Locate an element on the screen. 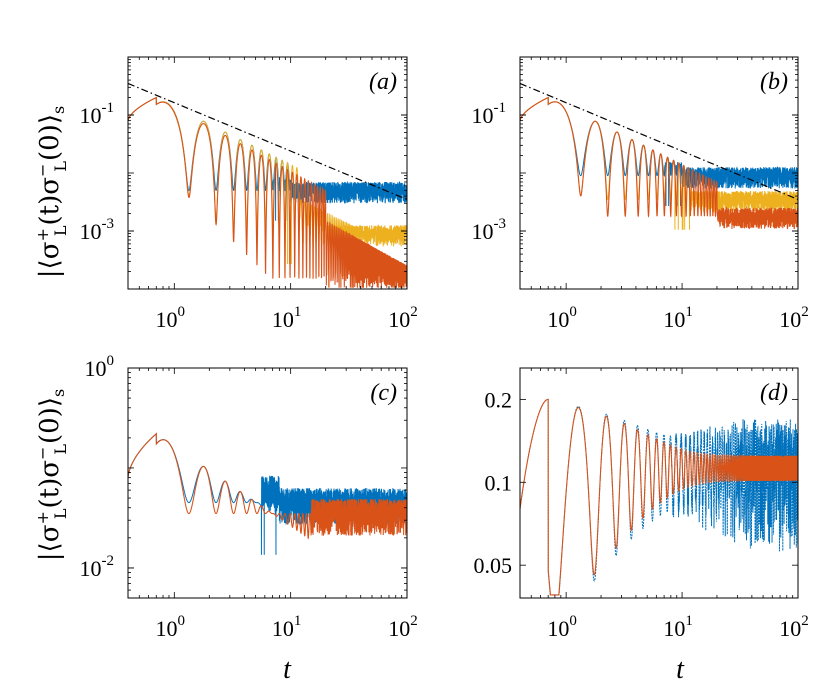  ytick-label: 0.1 is located at coordinates (499, 482).